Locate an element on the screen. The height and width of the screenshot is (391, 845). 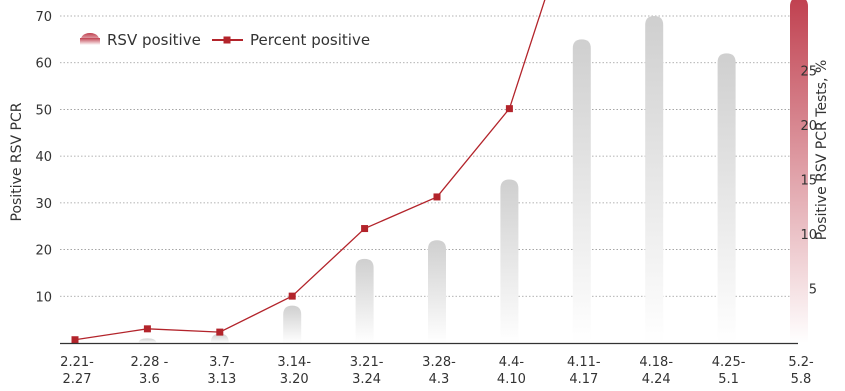
y2-axis-title: Positive RSV PCR Tests, % is located at coordinates (822, 150).